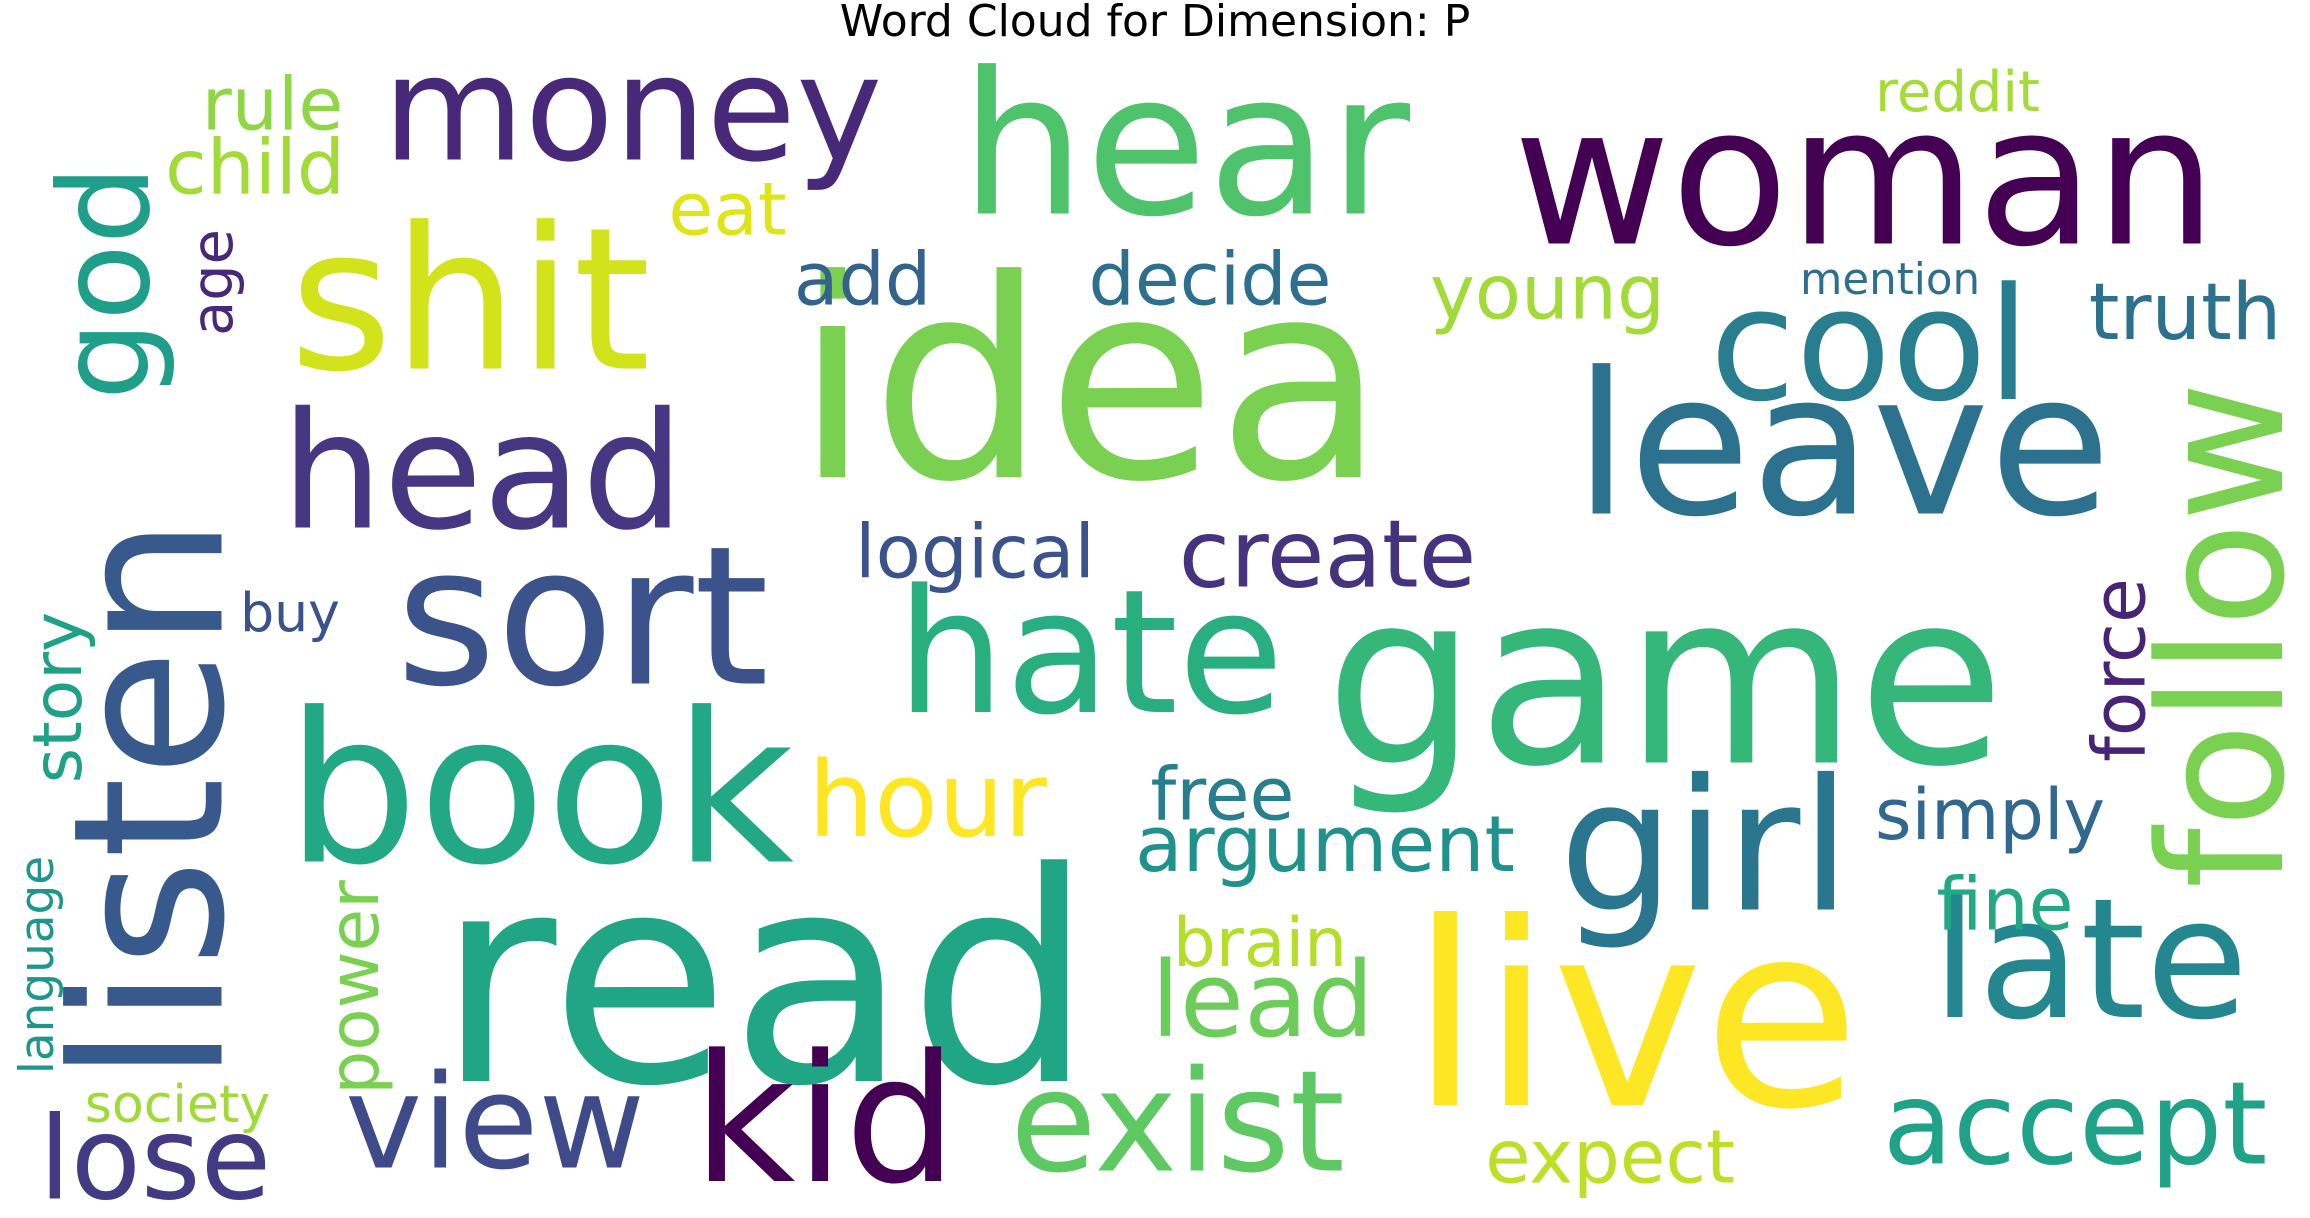 The image size is (2310, 1218). What do you see at coordinates (1990, 815) in the screenshot?
I see `word-simply: simply` at bounding box center [1990, 815].